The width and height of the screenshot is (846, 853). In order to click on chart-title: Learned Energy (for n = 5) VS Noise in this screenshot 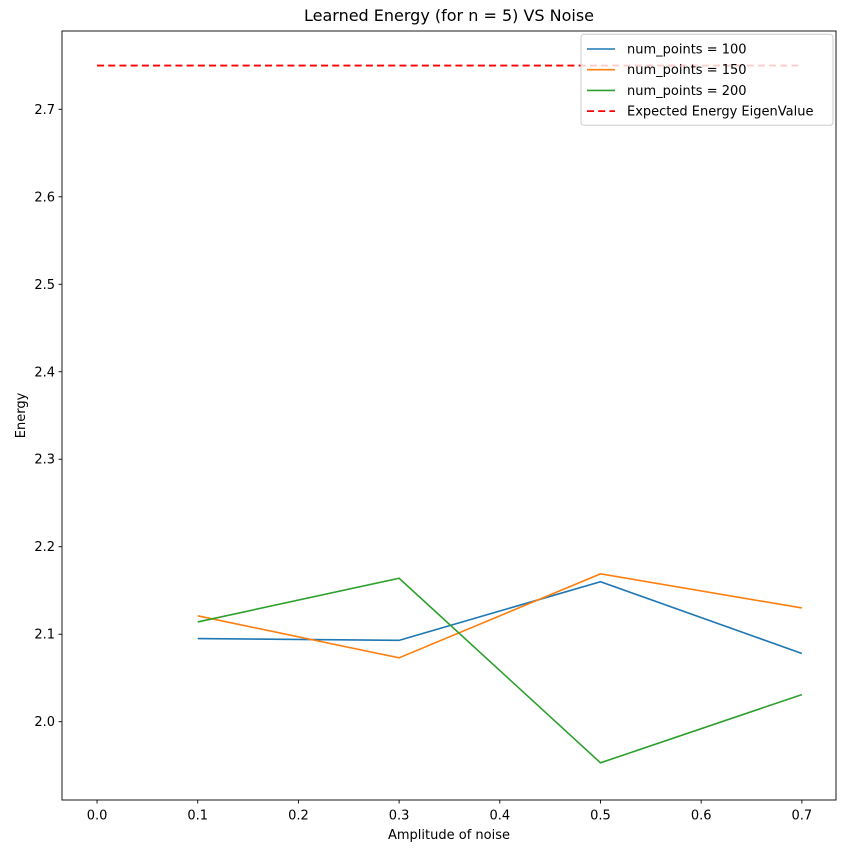, I will do `click(449, 15)`.